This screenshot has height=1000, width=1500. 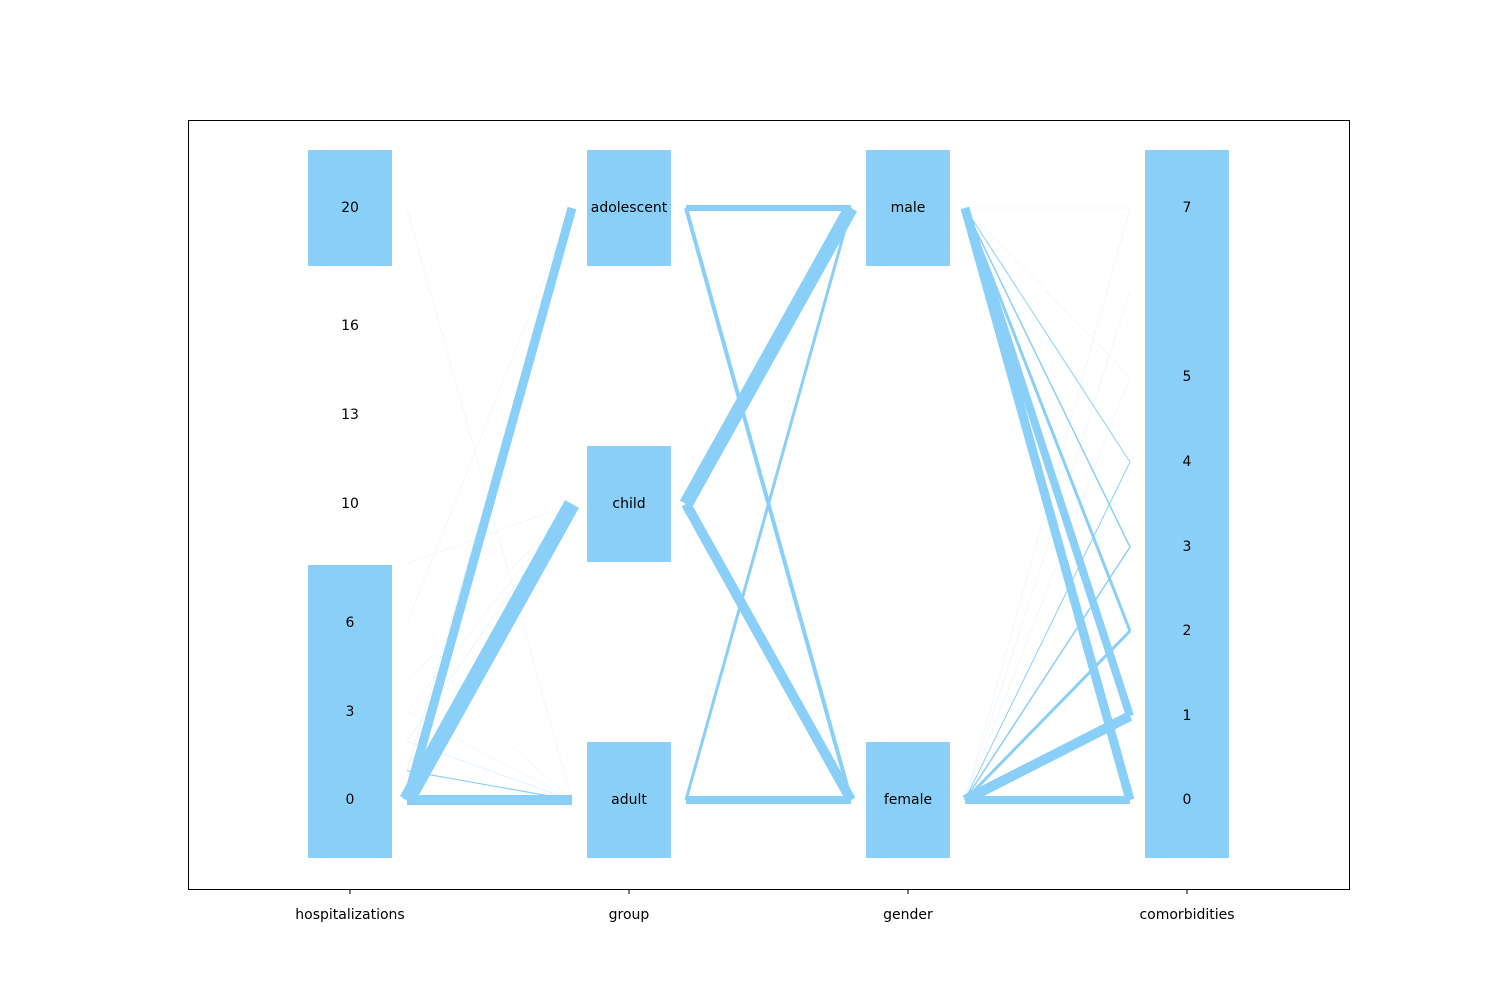 What do you see at coordinates (350, 415) in the screenshot?
I see `hospitalizations-tick-label-2: 13` at bounding box center [350, 415].